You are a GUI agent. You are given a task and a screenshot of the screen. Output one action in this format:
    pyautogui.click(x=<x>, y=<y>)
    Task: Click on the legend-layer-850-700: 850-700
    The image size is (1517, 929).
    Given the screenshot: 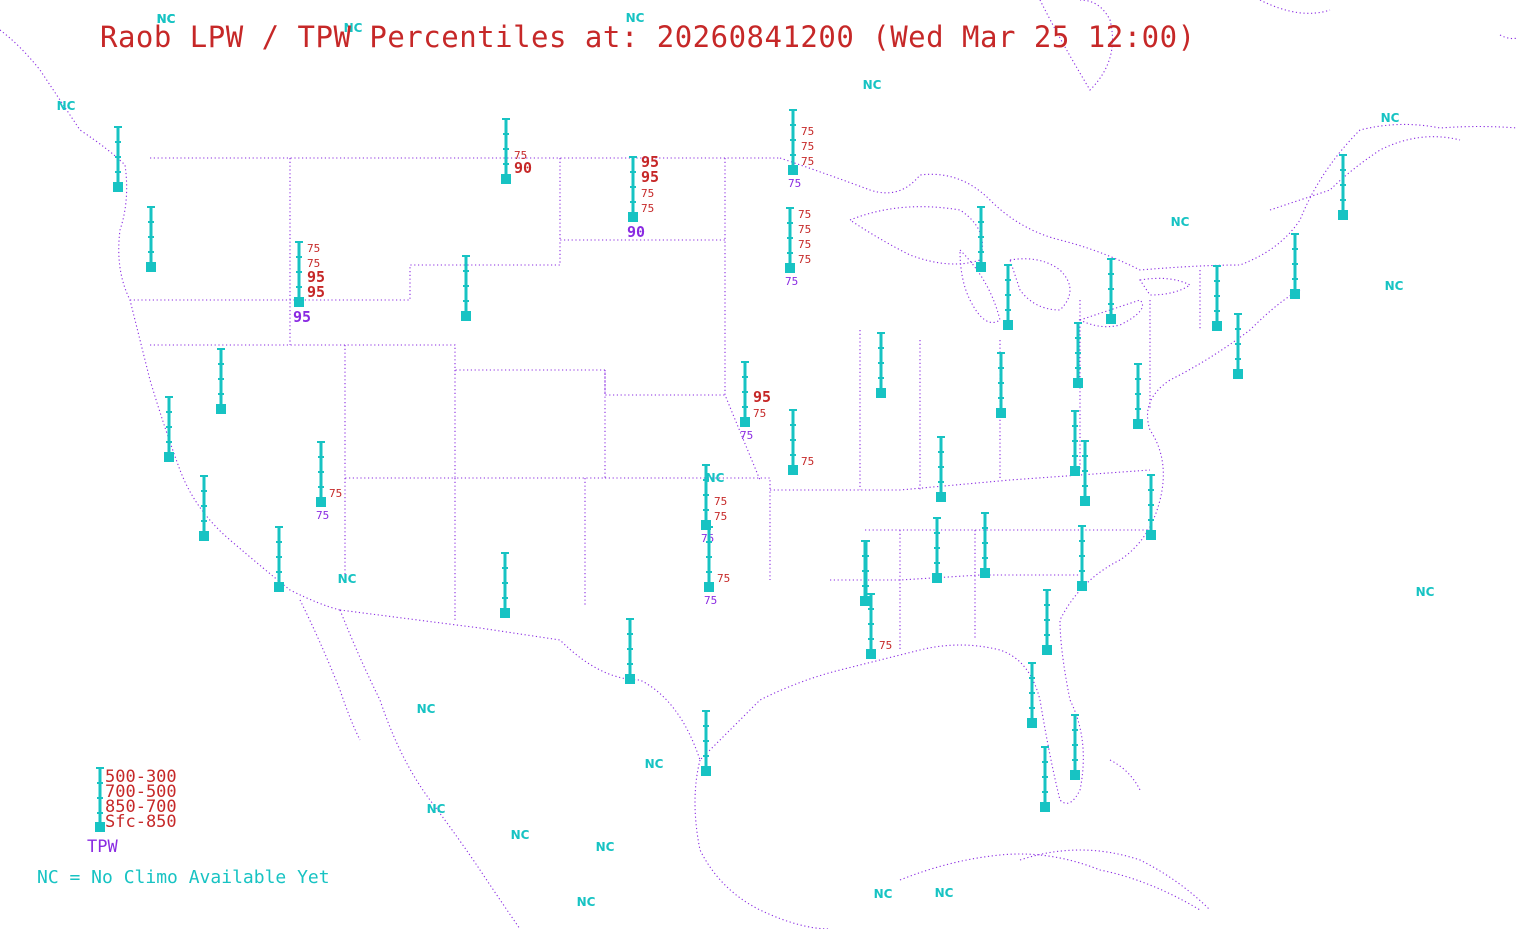 What is the action you would take?
    pyautogui.click(x=141, y=807)
    